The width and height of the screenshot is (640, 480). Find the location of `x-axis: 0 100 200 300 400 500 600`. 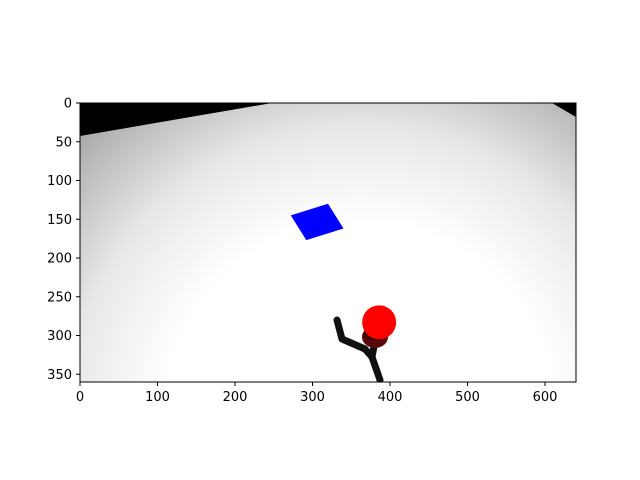

x-axis: 0 100 200 300 400 500 600 is located at coordinates (317, 393).